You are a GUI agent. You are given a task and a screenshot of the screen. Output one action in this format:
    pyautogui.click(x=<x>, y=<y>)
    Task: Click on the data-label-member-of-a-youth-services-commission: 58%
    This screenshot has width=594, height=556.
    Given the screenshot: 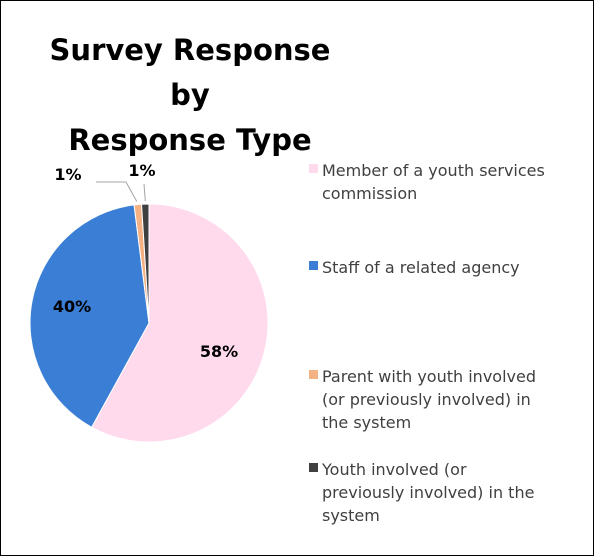 What is the action you would take?
    pyautogui.click(x=219, y=351)
    